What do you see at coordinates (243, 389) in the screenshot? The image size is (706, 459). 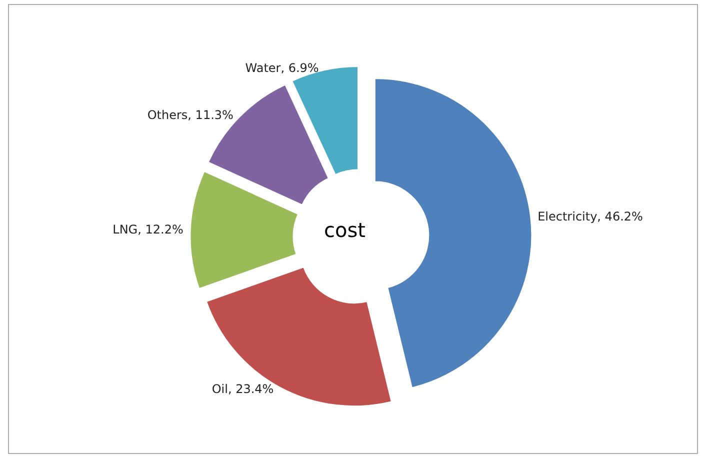 I see `slice-label: Oil, 23.4%` at bounding box center [243, 389].